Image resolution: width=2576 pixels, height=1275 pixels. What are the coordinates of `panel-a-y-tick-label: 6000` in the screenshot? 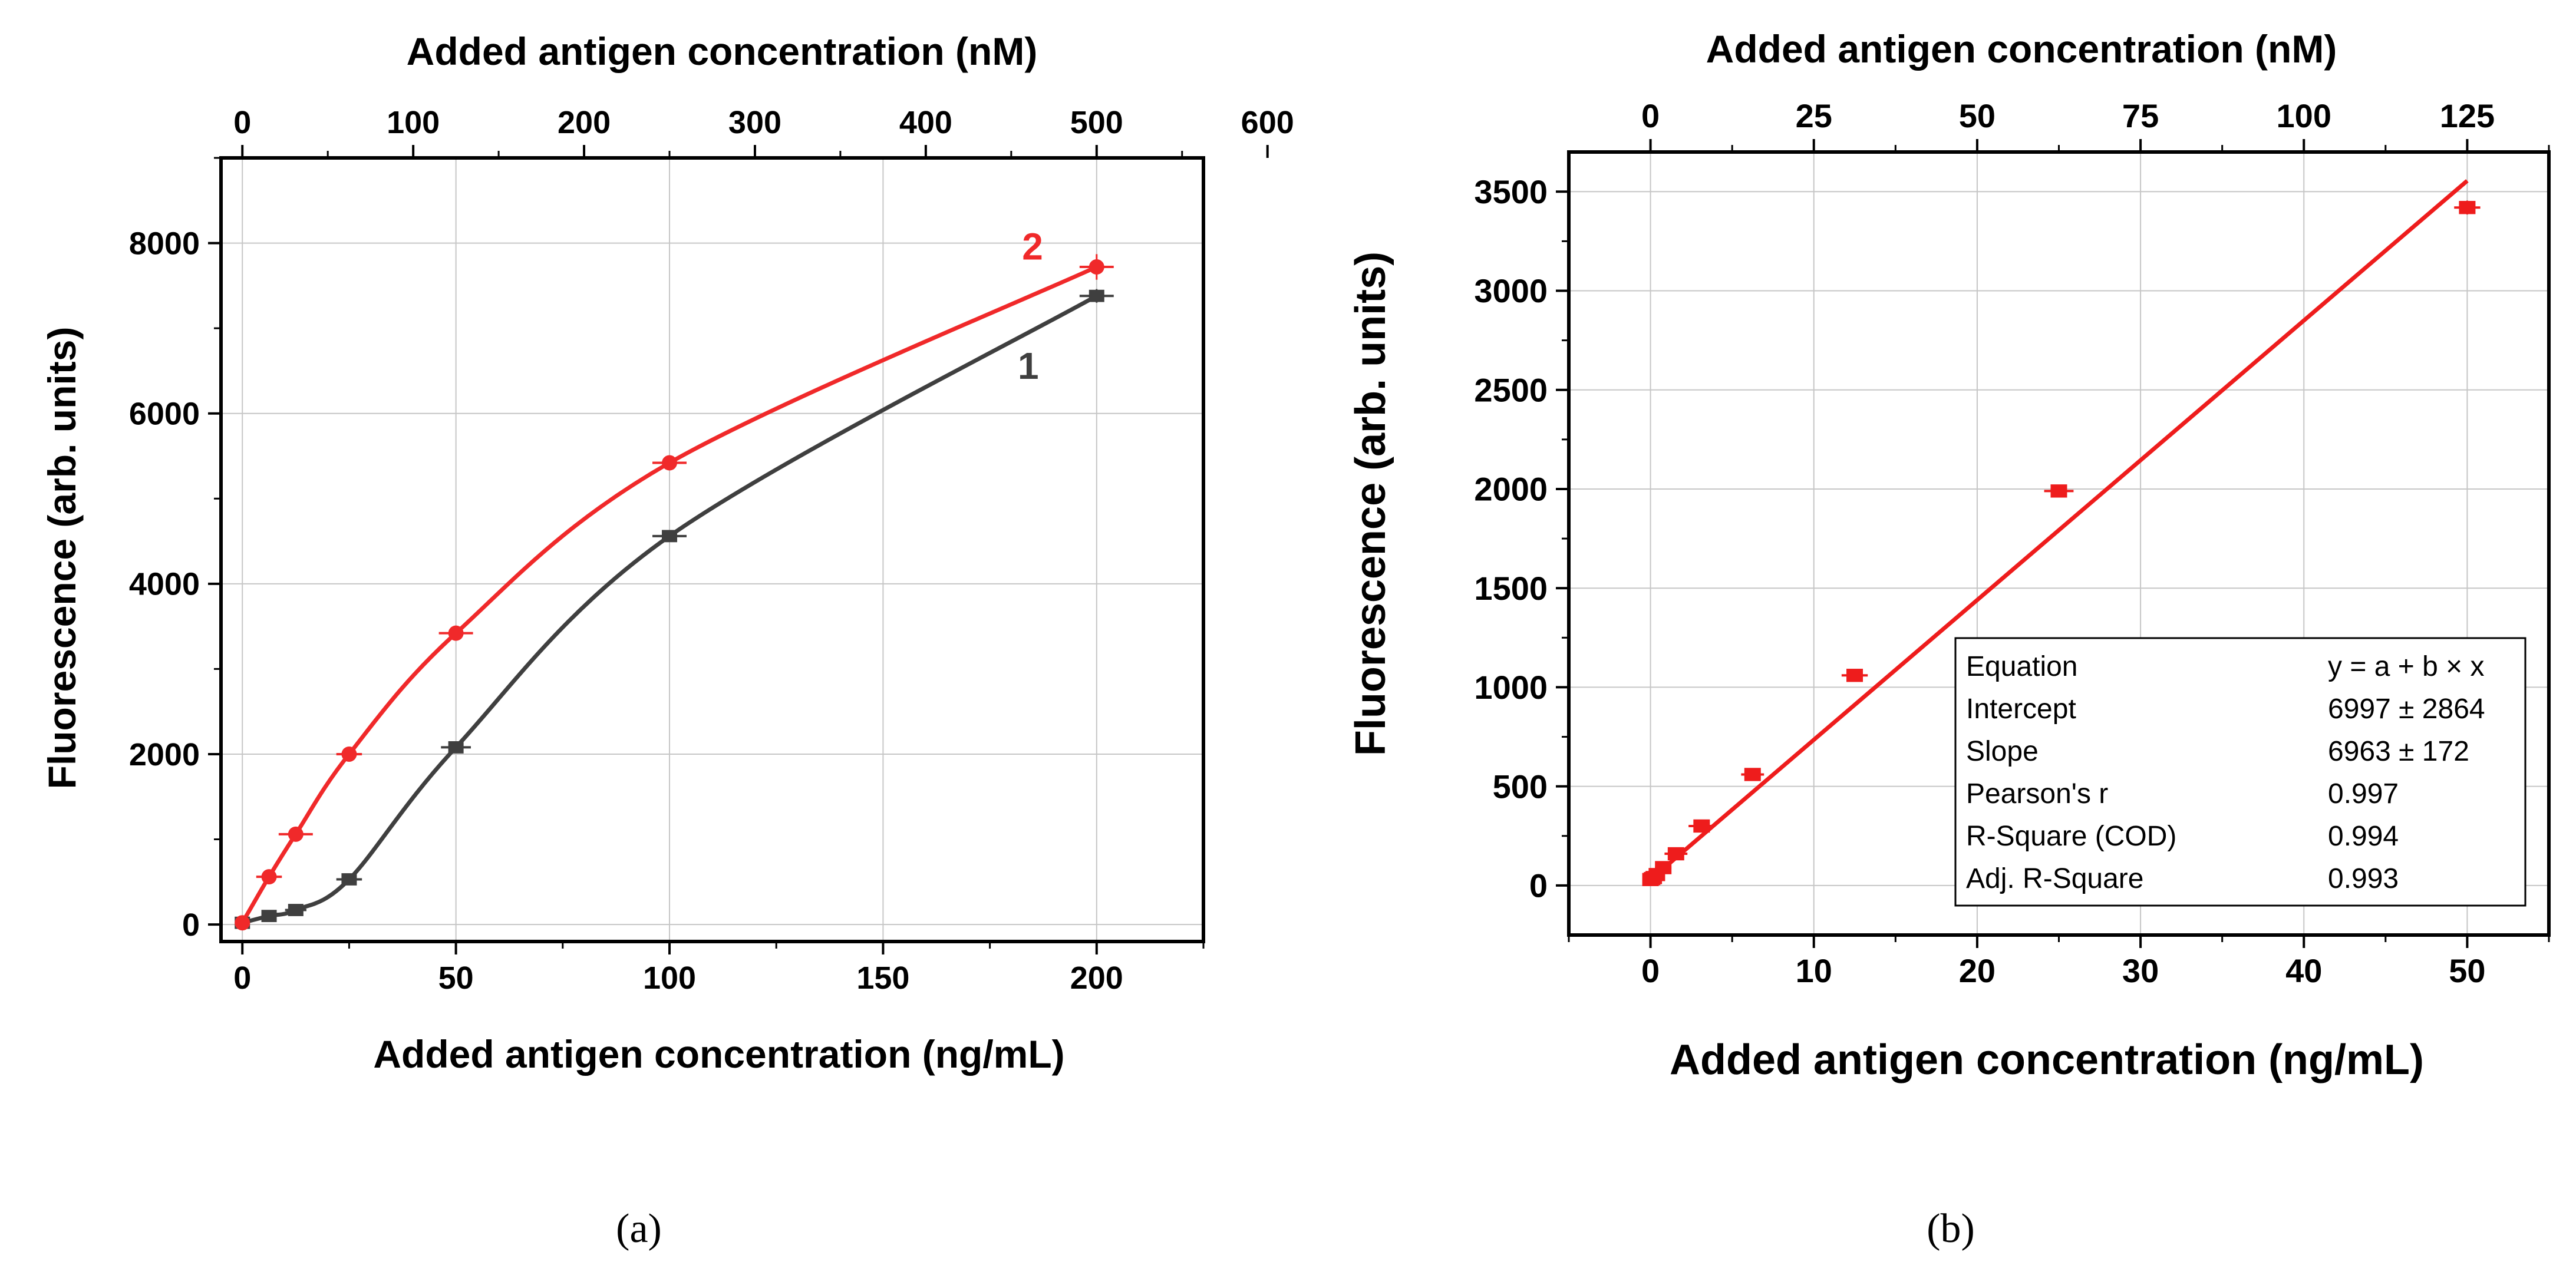 It's located at (165, 414).